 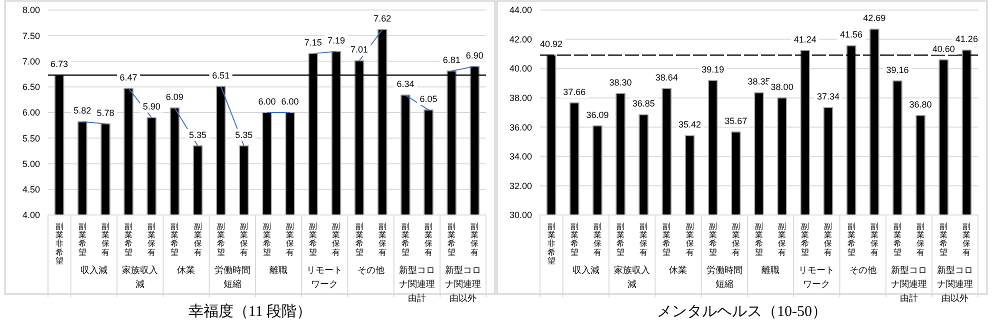 I want to click on data-label: 6.90, so click(x=475, y=55).